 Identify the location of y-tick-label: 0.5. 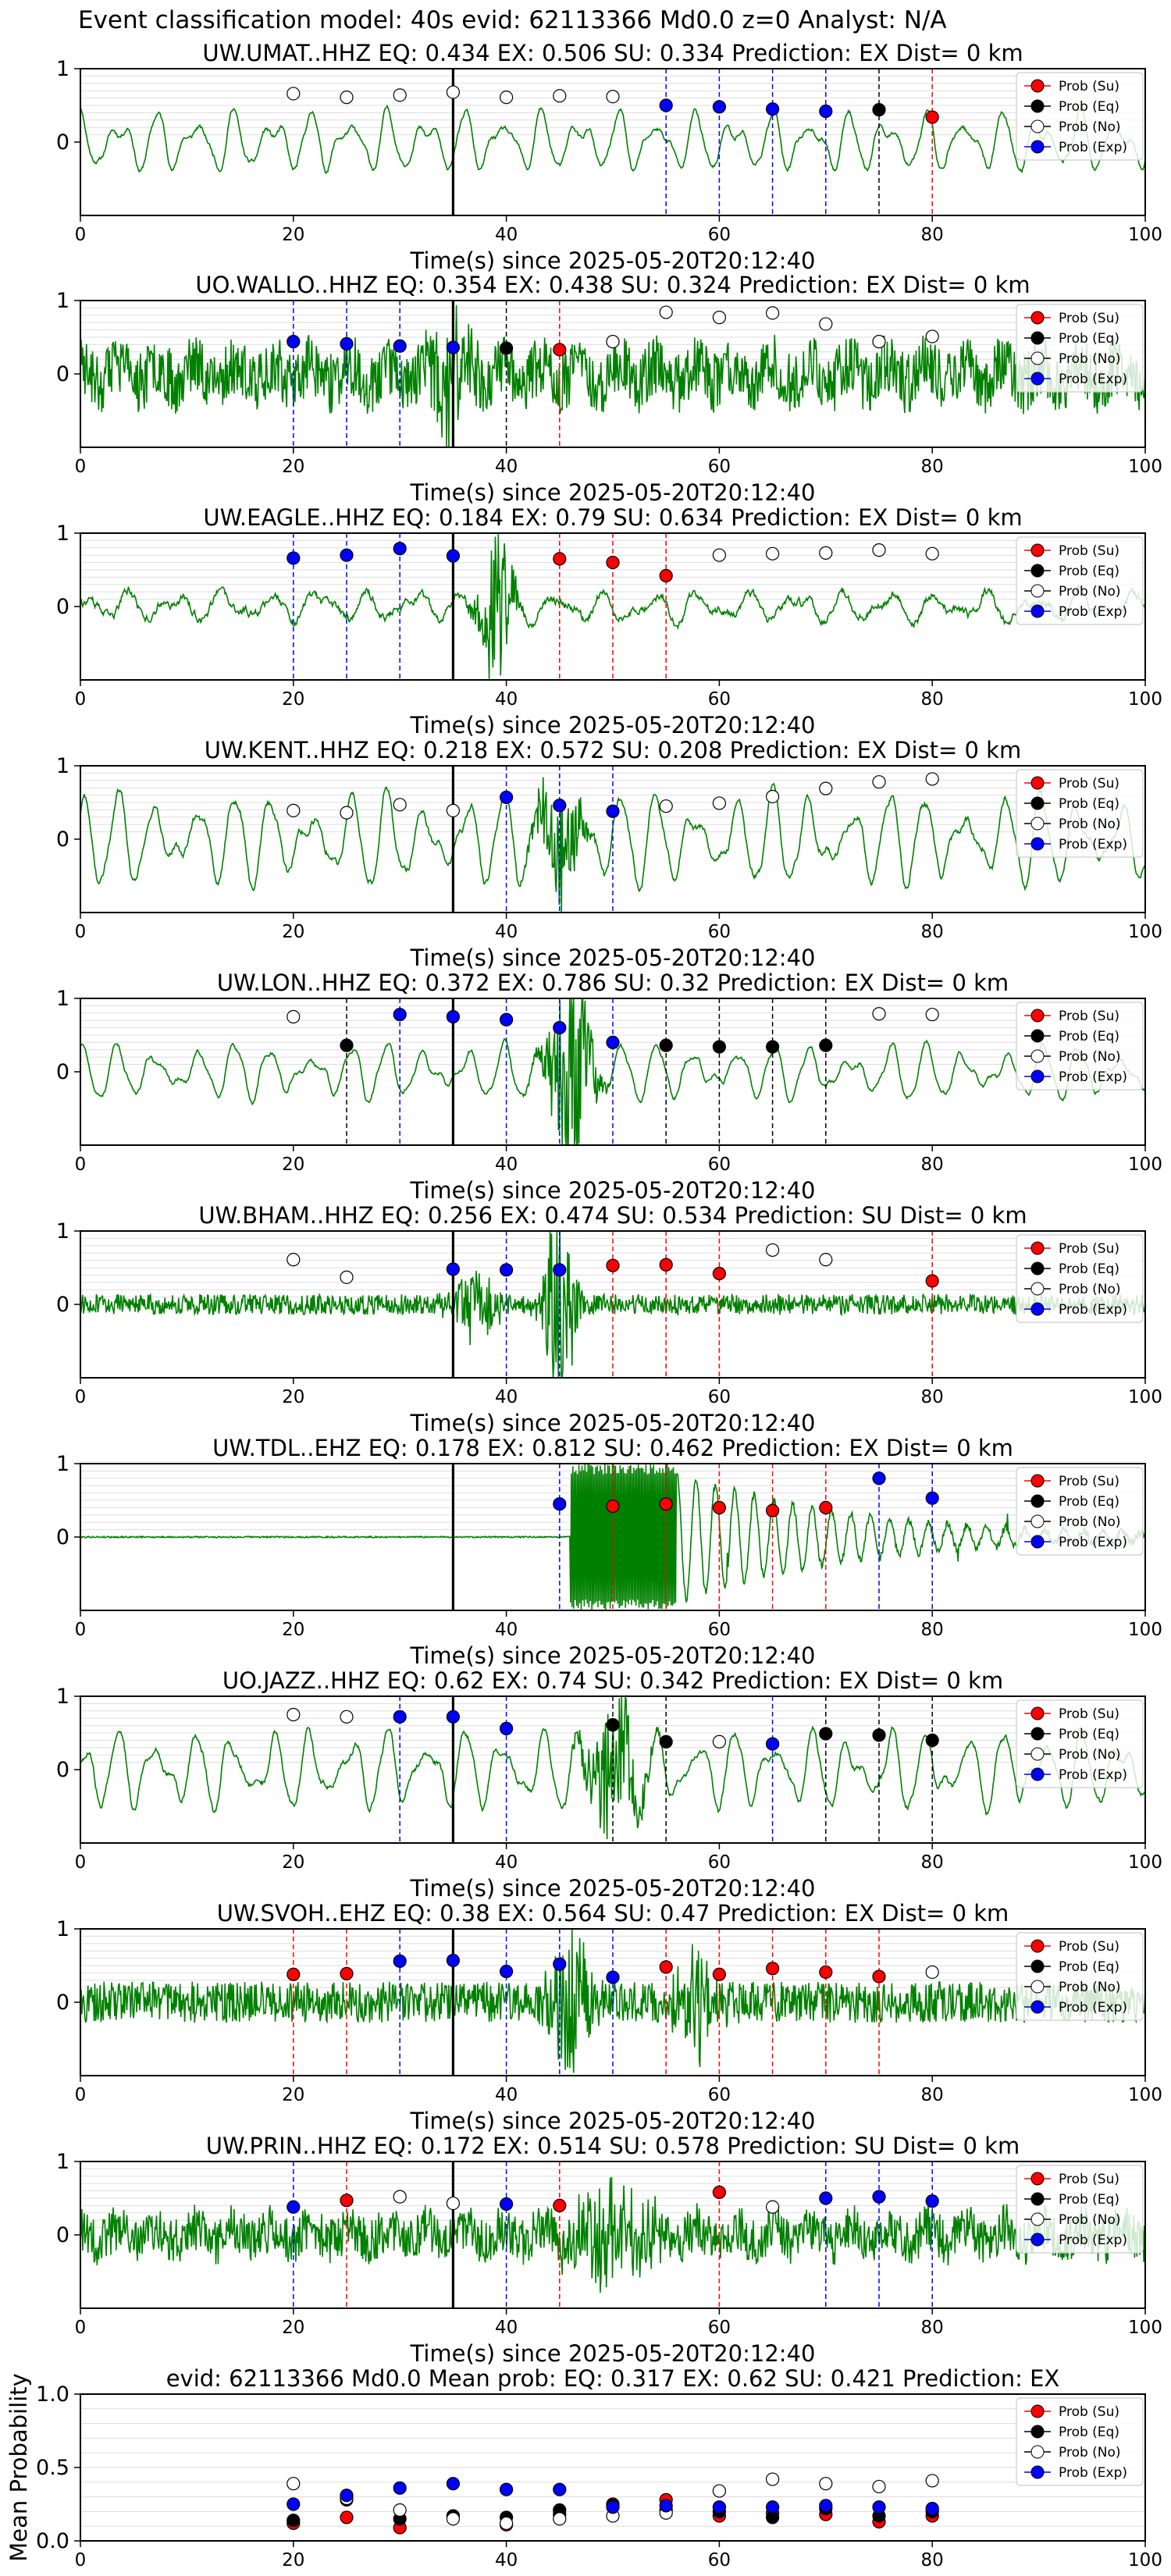
(52, 2468).